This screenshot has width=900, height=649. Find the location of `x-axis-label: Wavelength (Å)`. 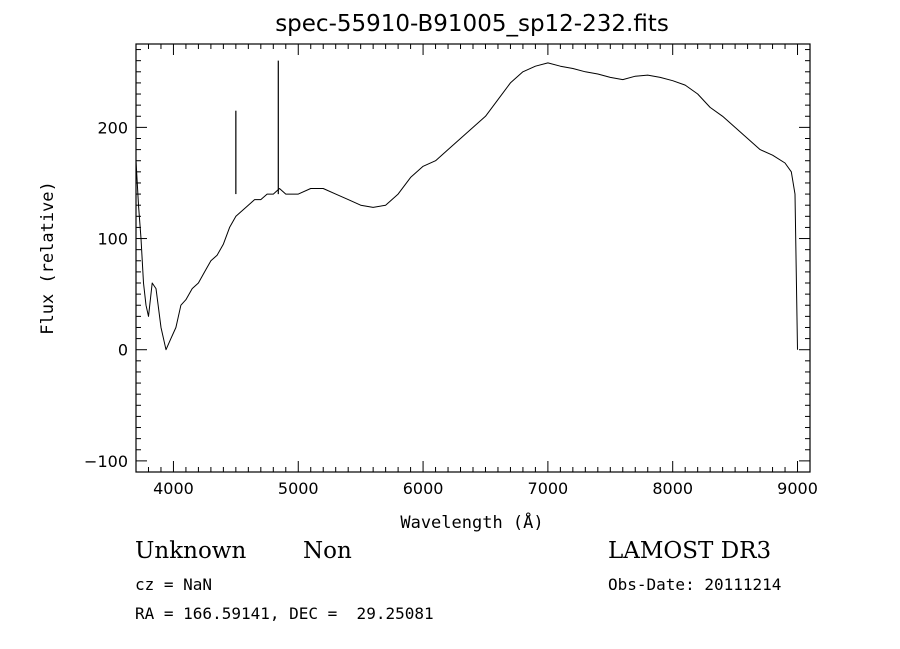

x-axis-label: Wavelength (Å) is located at coordinates (471, 522).